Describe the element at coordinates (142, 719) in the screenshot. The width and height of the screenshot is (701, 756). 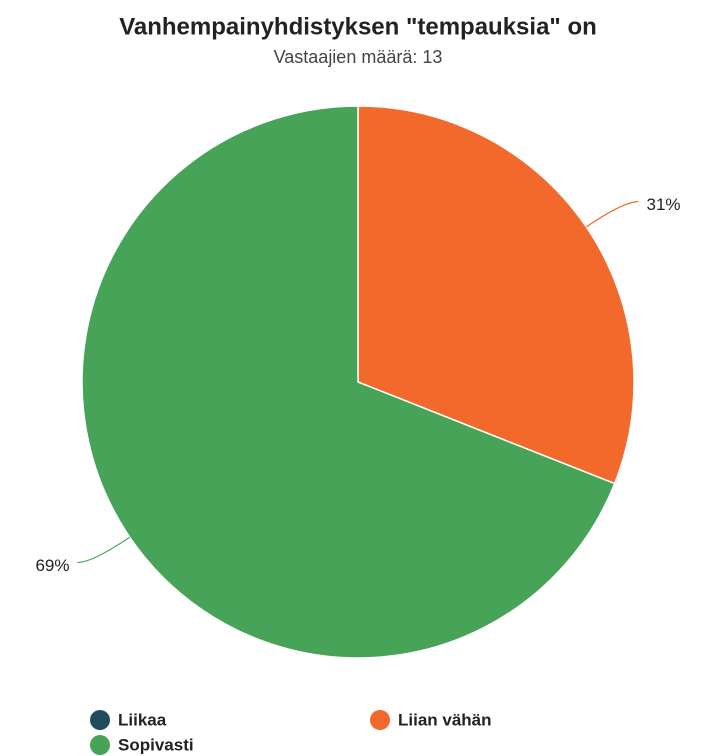
I see `legend-label: Liikaa` at that location.